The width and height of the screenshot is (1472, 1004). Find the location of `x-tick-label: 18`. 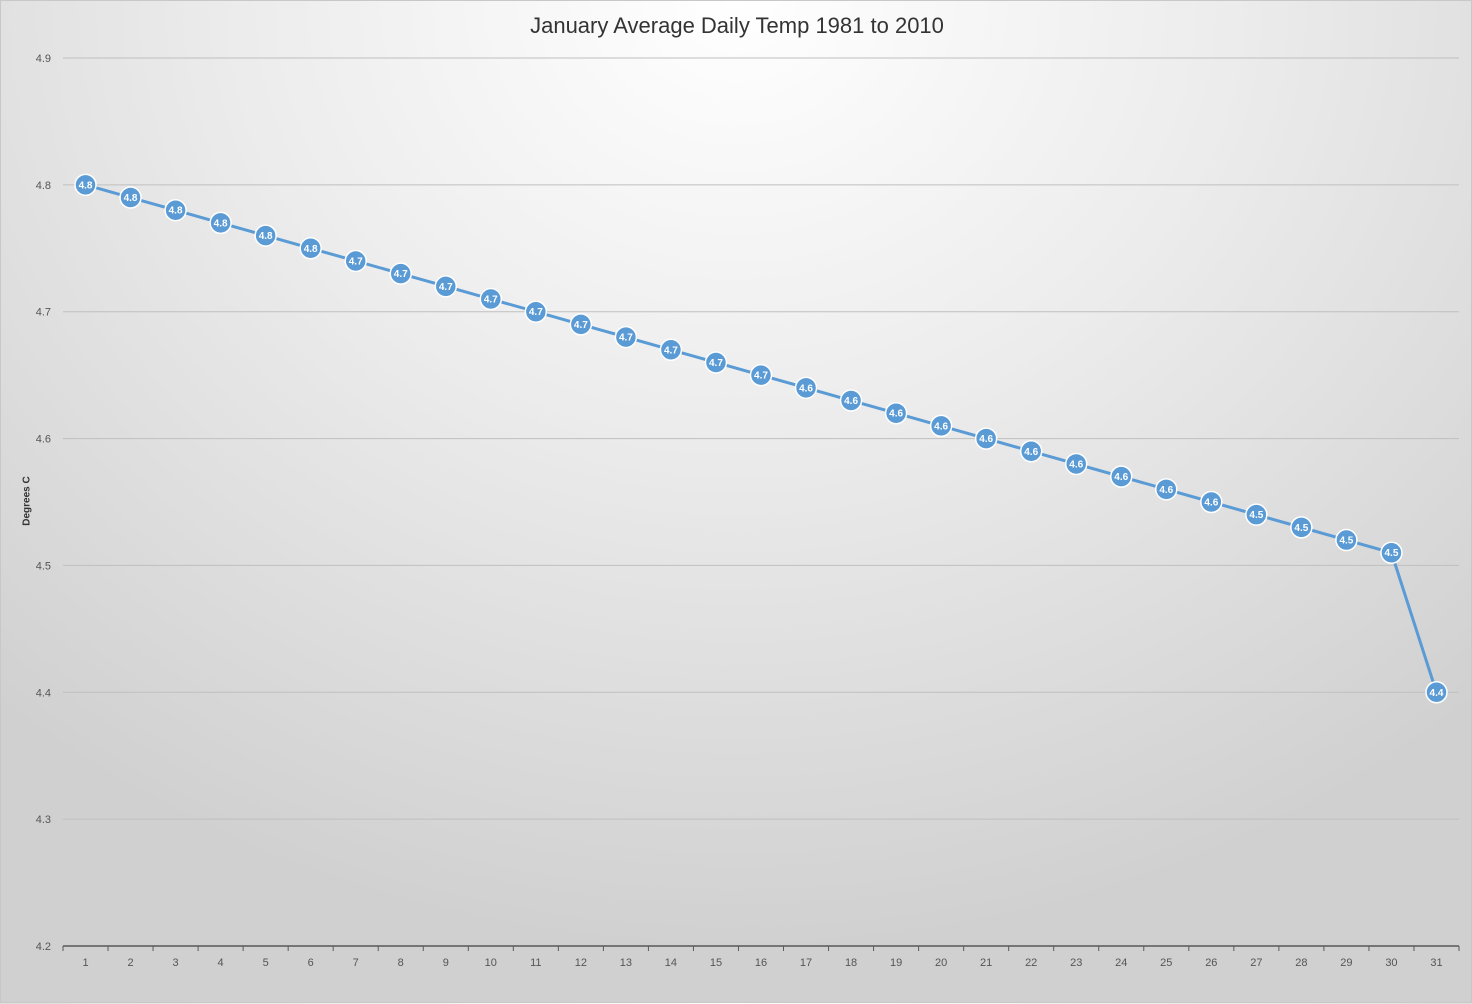

x-tick-label: 18 is located at coordinates (851, 963).